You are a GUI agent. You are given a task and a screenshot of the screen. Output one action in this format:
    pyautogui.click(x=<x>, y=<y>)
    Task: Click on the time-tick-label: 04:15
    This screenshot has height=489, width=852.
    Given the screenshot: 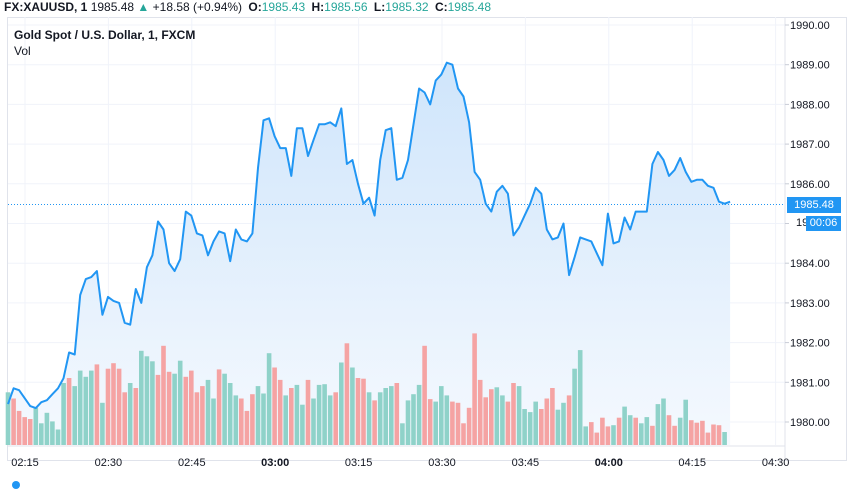 What is the action you would take?
    pyautogui.click(x=692, y=463)
    